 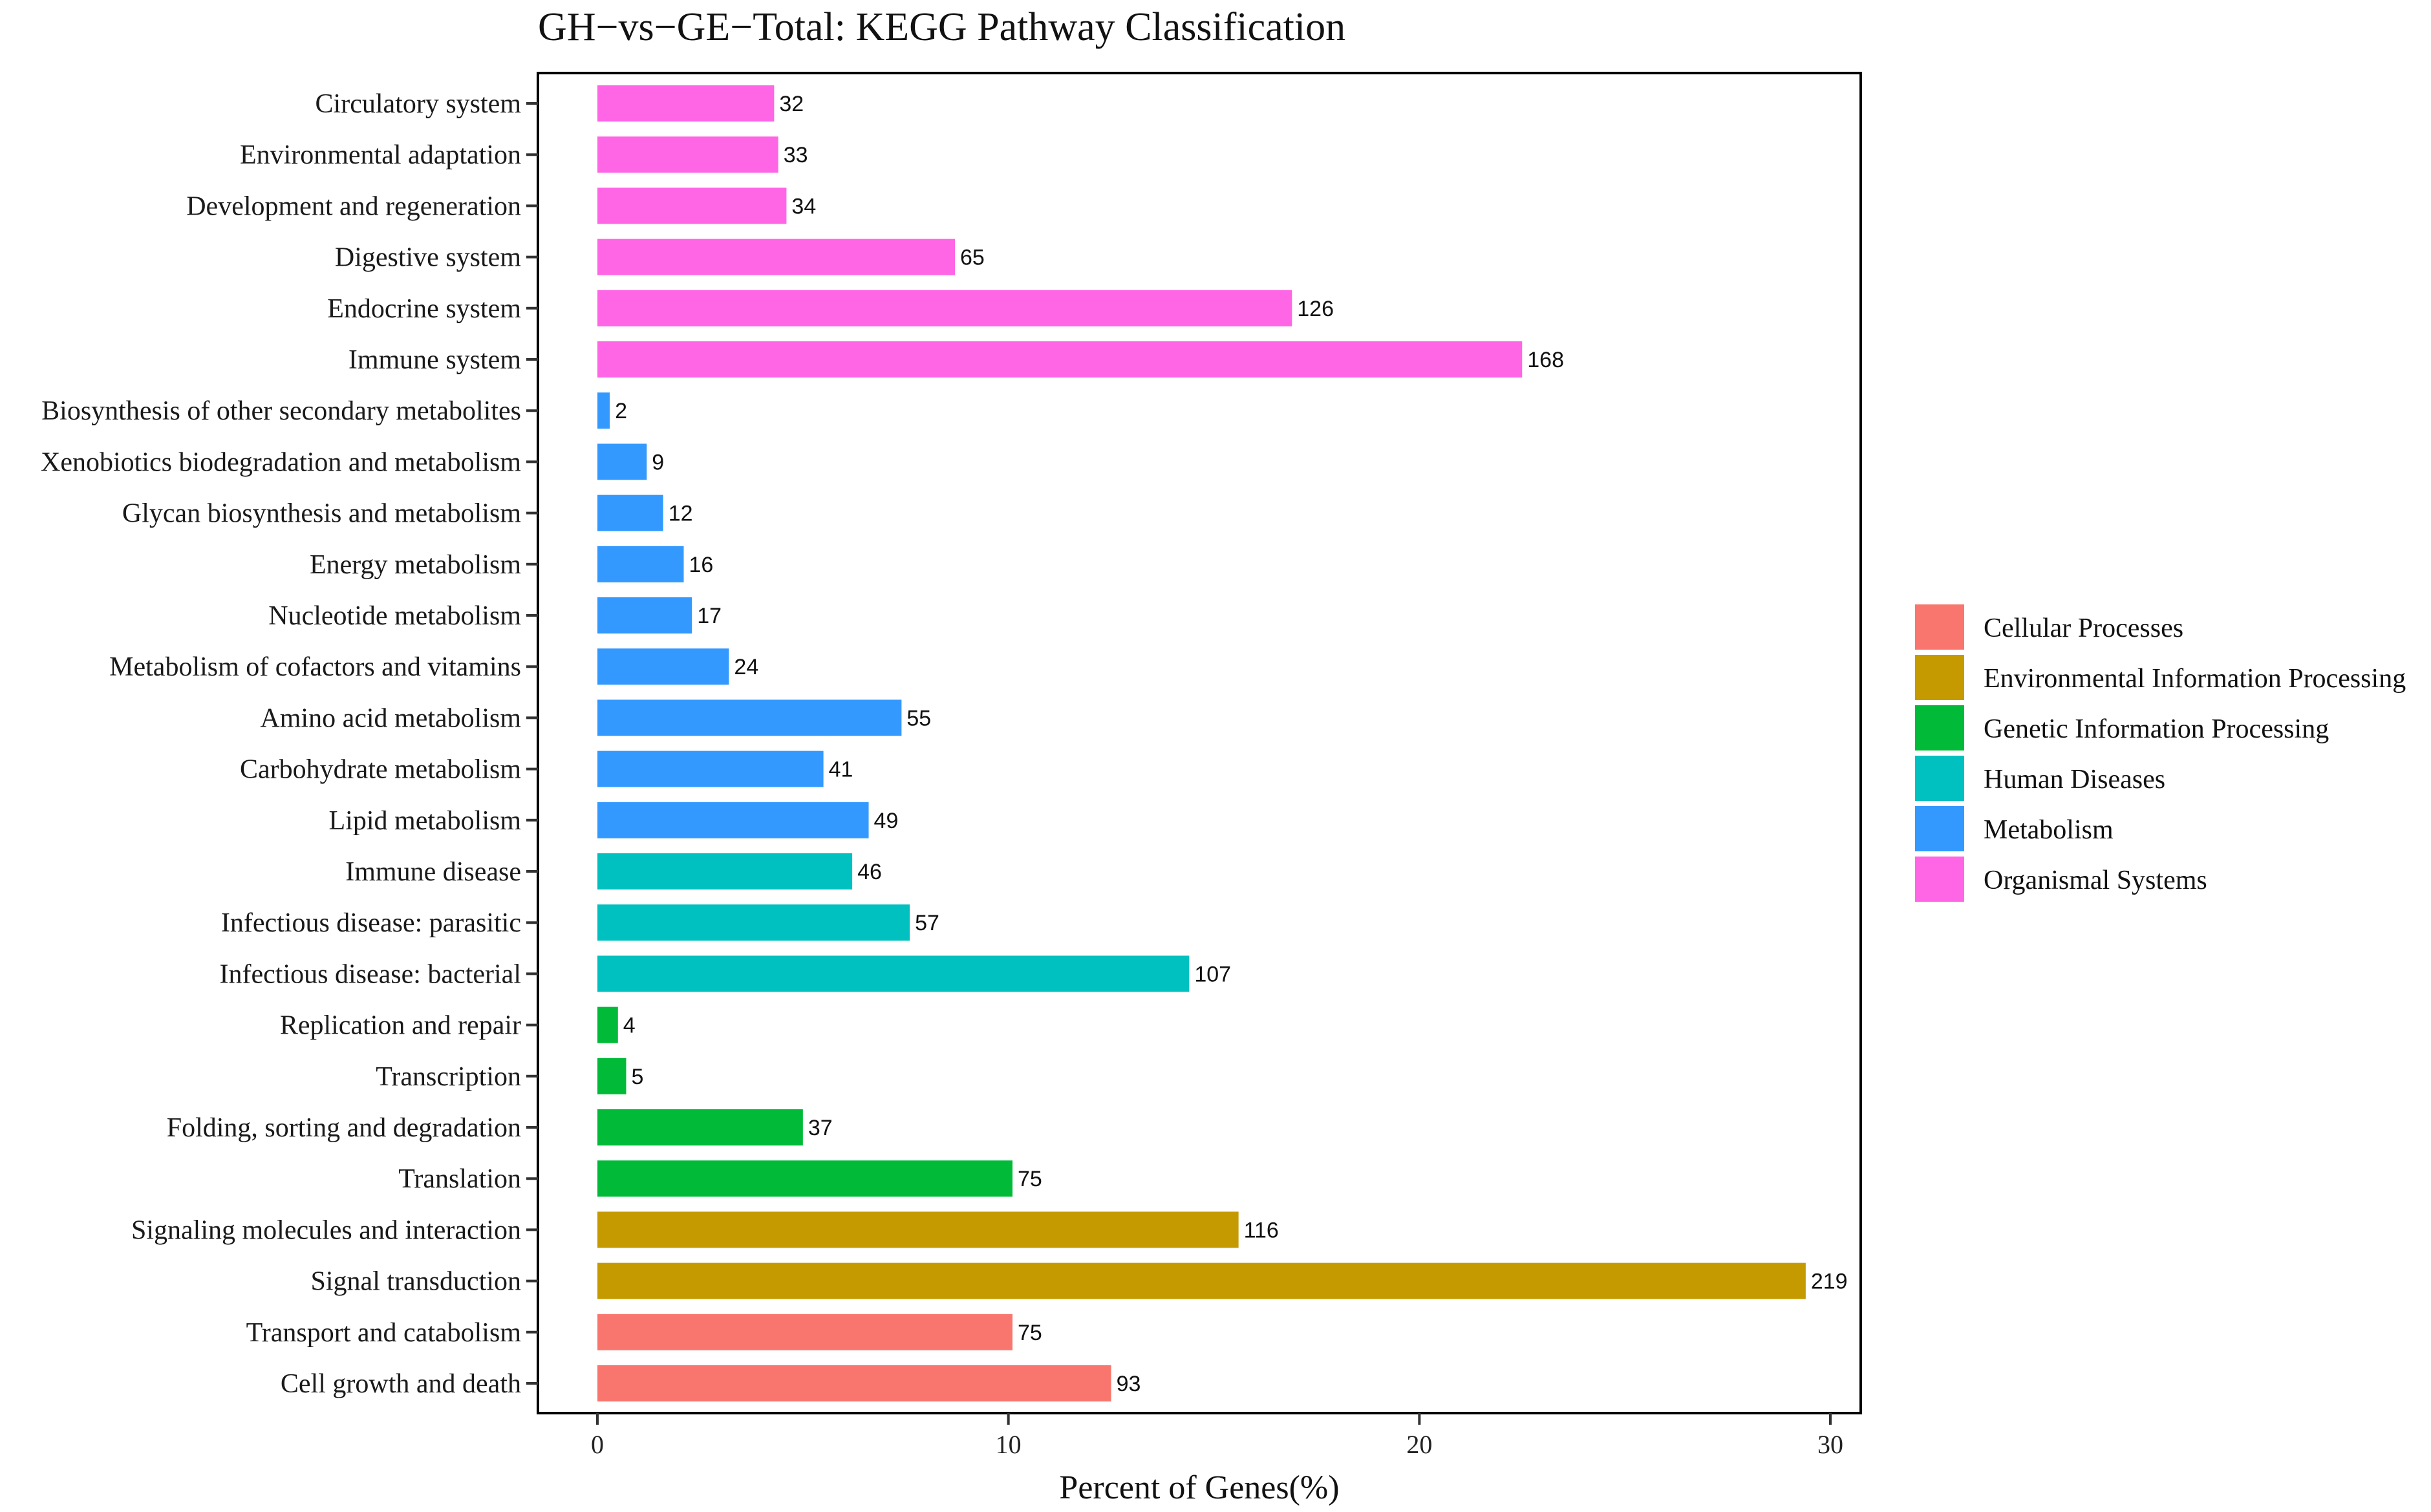 I want to click on value-label-energy-metabolism: 16, so click(x=701, y=565).